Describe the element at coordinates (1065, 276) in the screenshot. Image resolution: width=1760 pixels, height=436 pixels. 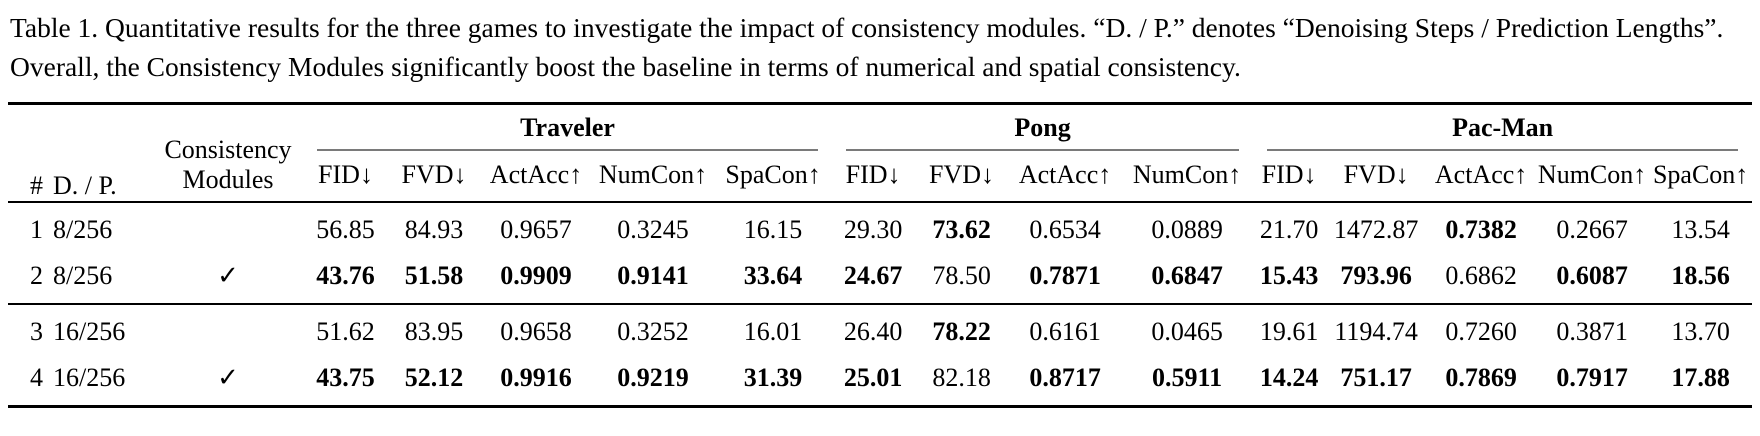
I see `metric-value: 0.7871` at that location.